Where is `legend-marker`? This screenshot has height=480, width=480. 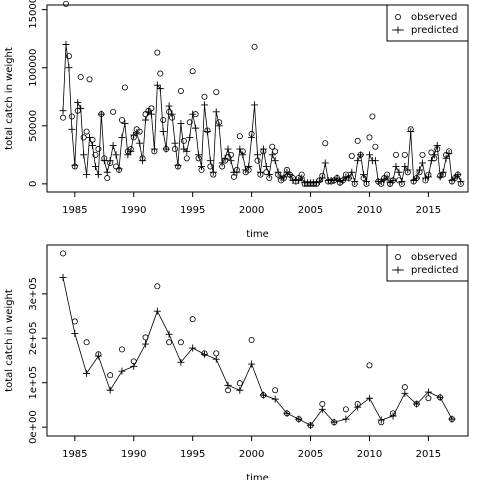 legend-marker is located at coordinates (398, 270).